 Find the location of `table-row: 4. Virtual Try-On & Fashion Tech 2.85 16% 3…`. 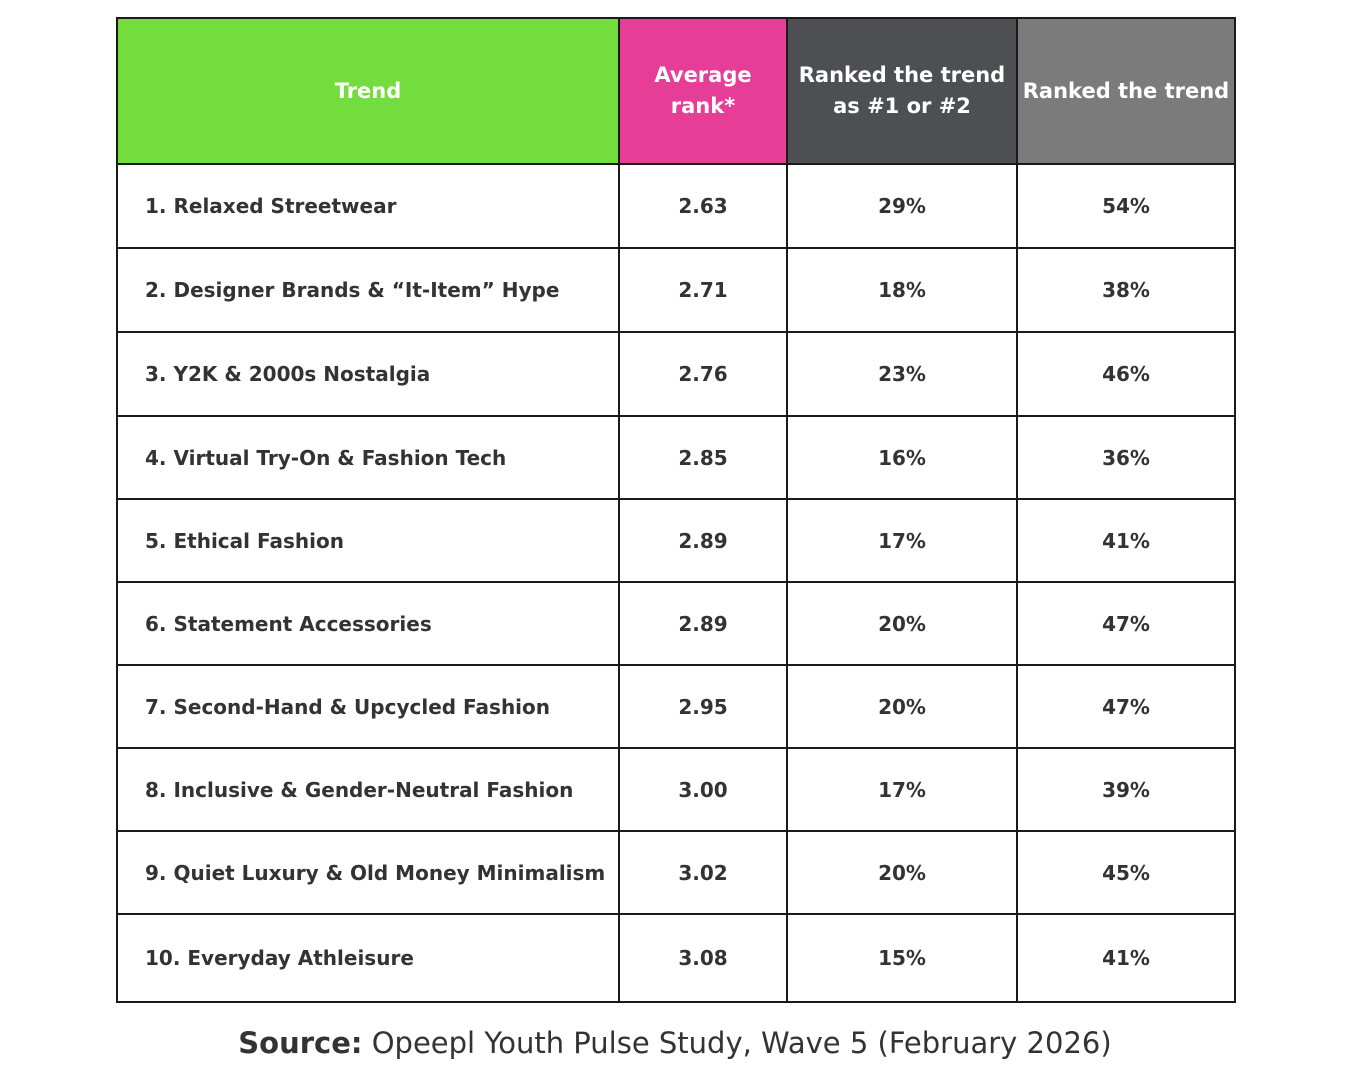

table-row: 4. Virtual Try-On & Fashion Tech 2.85 16% 3… is located at coordinates (676, 457).